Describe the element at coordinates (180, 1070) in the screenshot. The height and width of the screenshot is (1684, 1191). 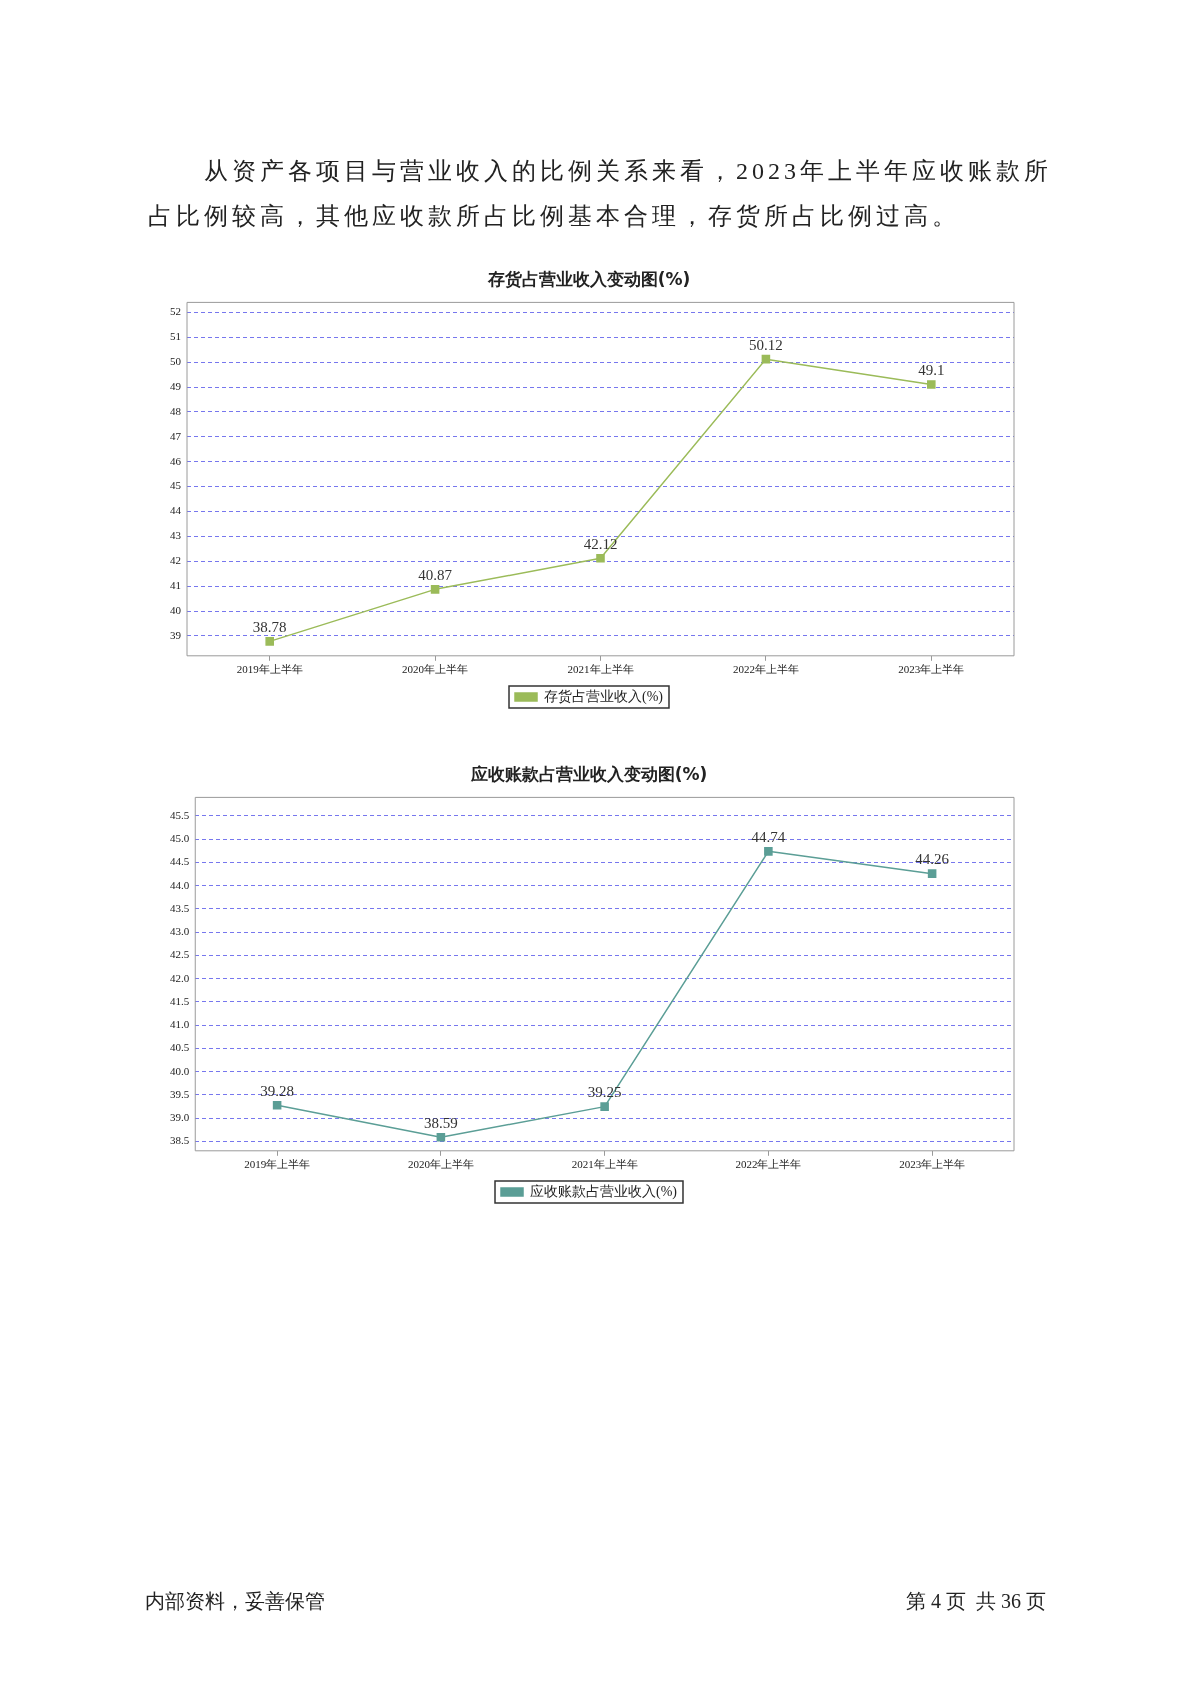
I see `y-tick-label: 40.0` at that location.